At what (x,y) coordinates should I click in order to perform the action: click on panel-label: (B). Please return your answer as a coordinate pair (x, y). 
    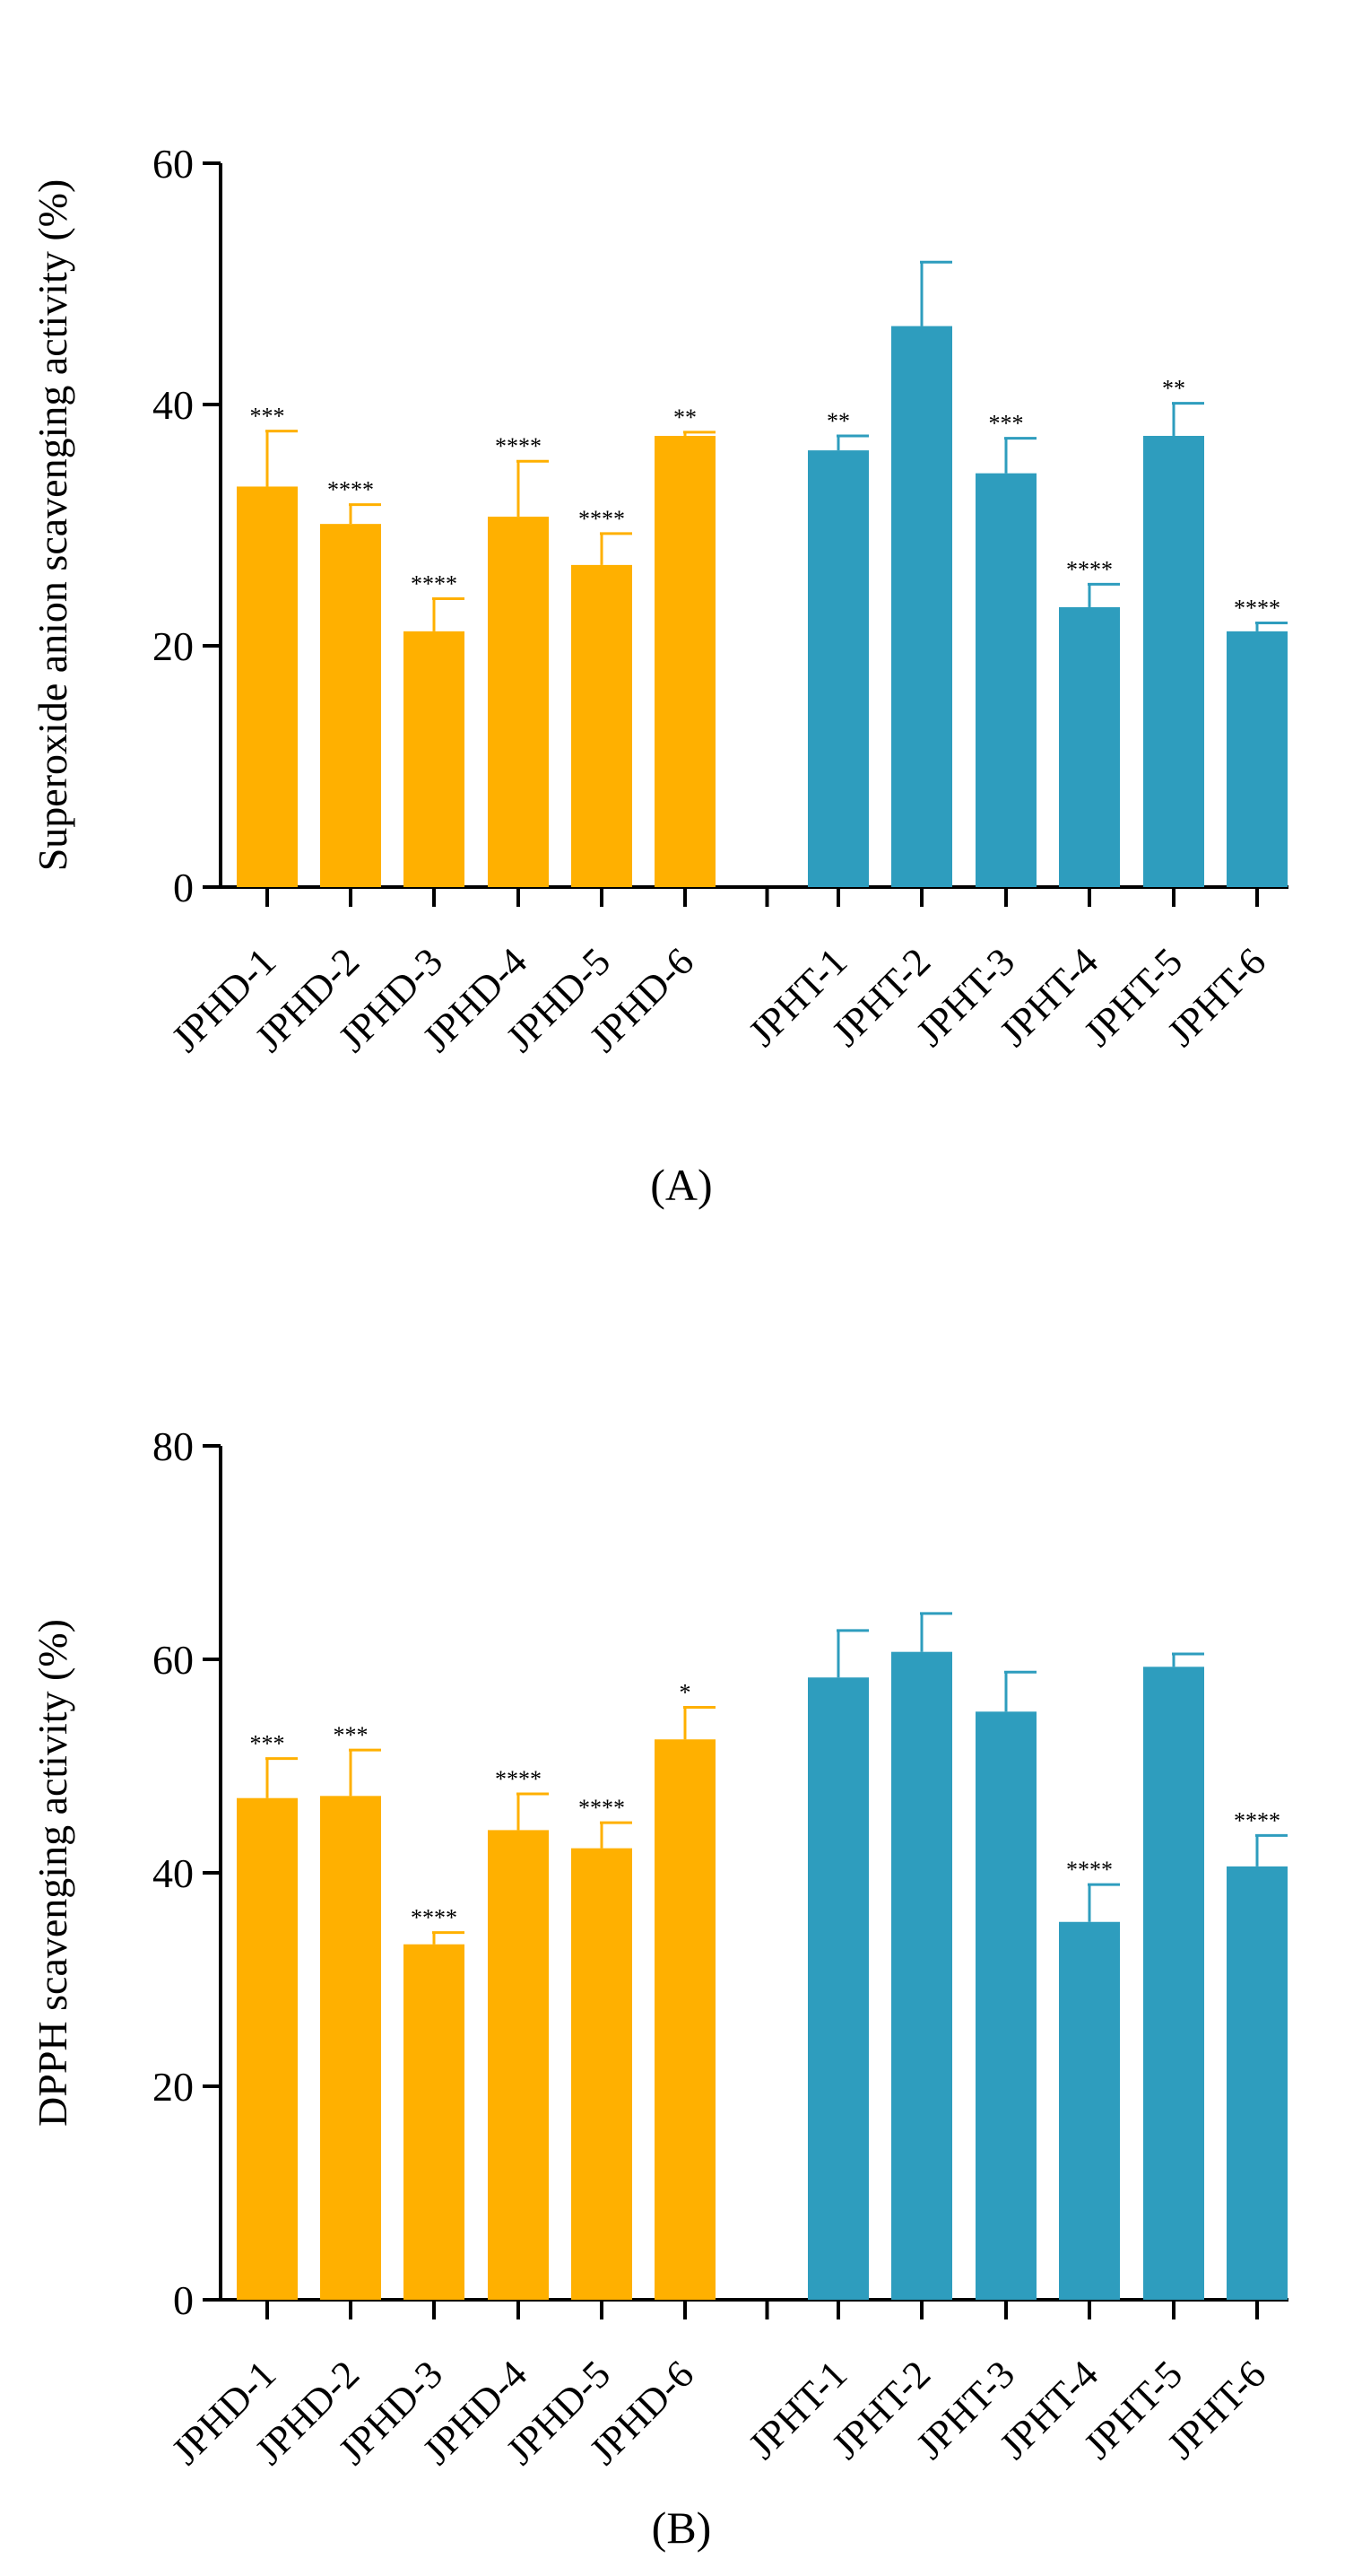
    Looking at the image, I should click on (682, 2527).